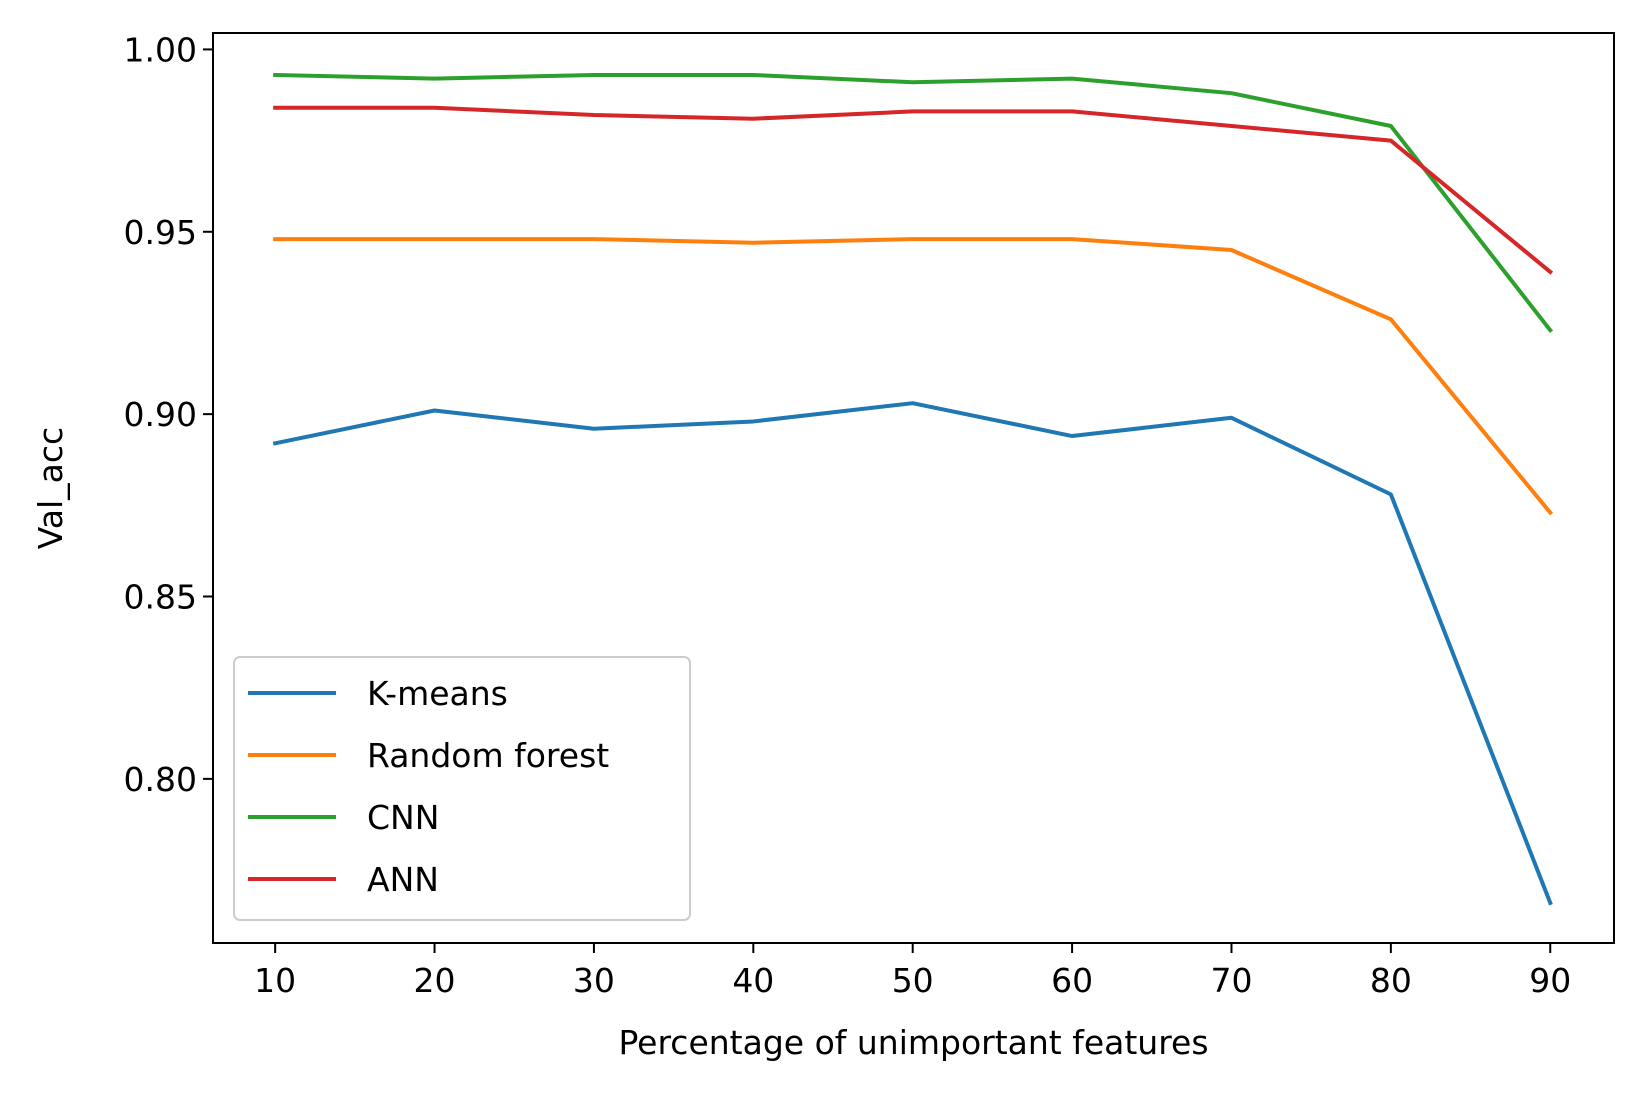 The width and height of the screenshot is (1636, 1098). I want to click on y-axis-label: Val_acc, so click(50, 488).